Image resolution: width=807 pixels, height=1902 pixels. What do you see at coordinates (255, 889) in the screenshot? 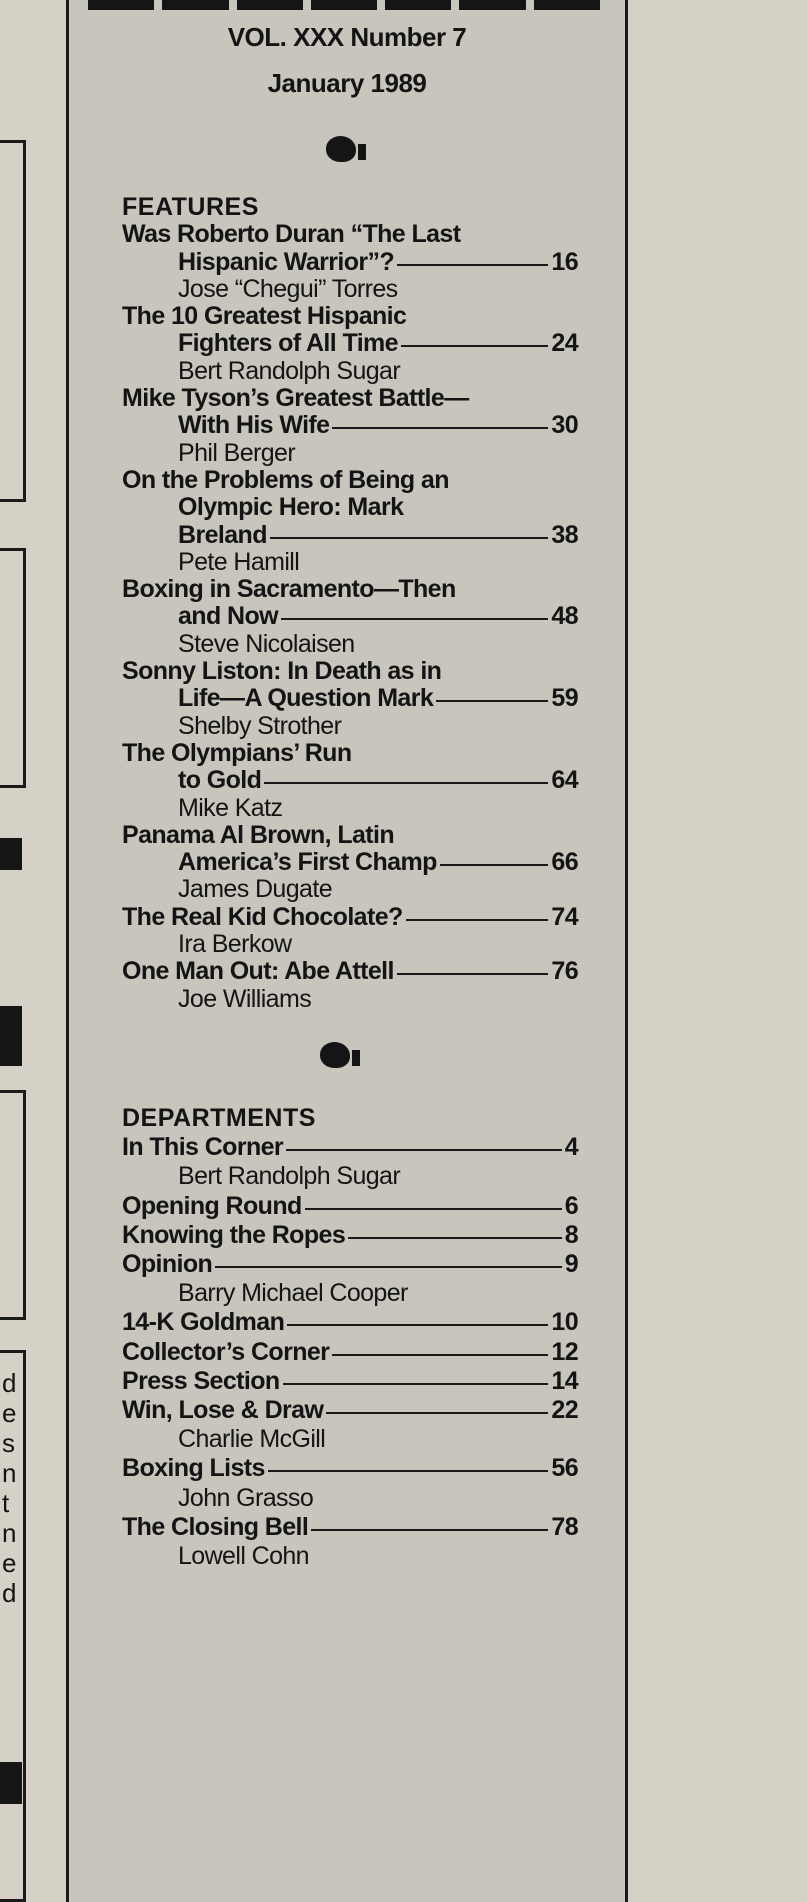
I see `entry-author: James Dugate` at bounding box center [255, 889].